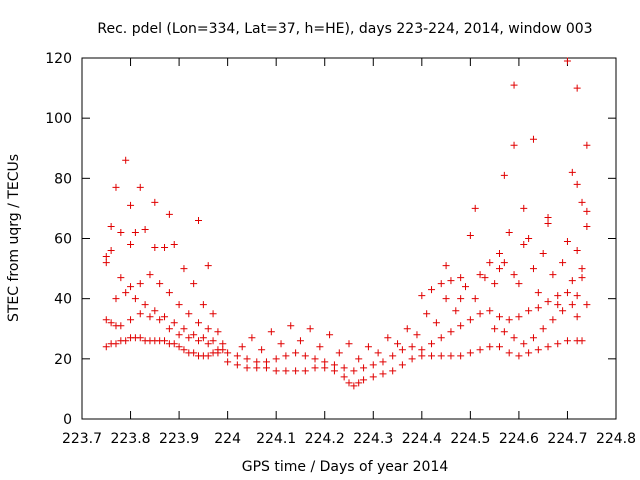  What do you see at coordinates (58, 119) in the screenshot?
I see `y-tick-label: 100` at bounding box center [58, 119].